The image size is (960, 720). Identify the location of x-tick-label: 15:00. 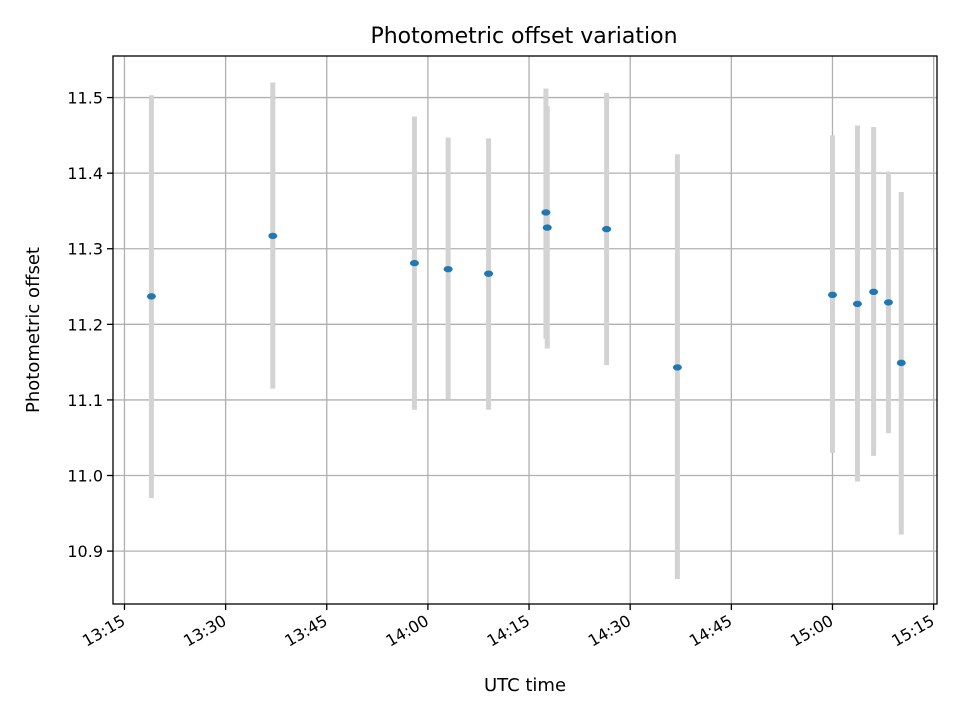
(811, 631).